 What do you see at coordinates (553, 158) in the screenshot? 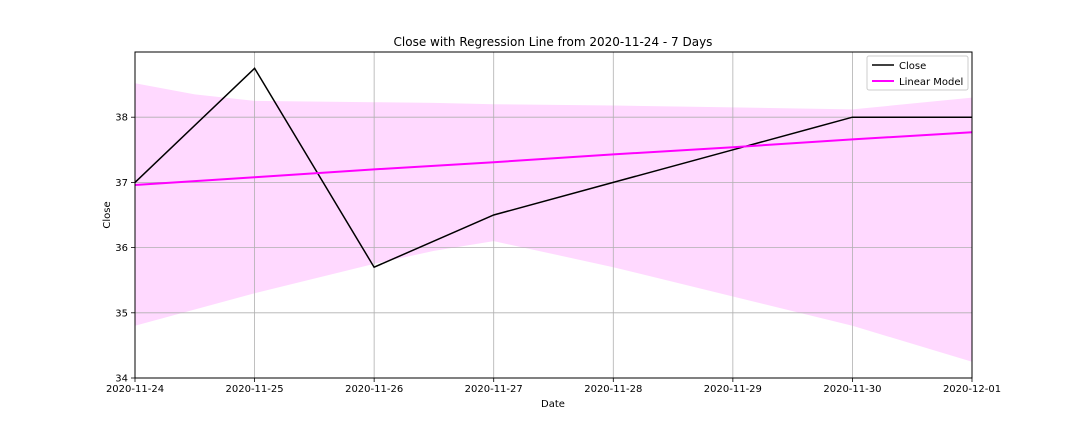
I see `series-line-linear-model` at bounding box center [553, 158].